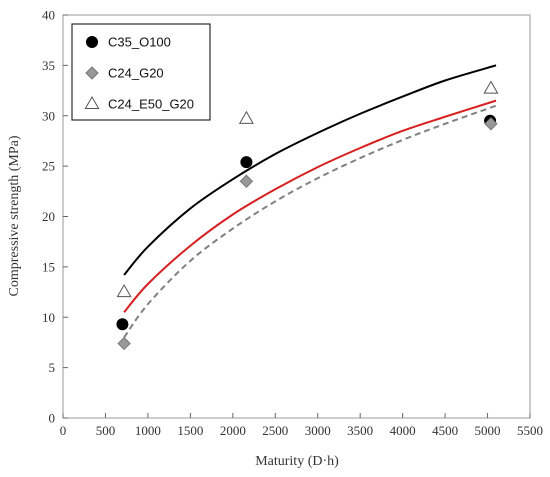 This screenshot has height=477, width=550. I want to click on y-tick-label: 35, so click(48, 65).